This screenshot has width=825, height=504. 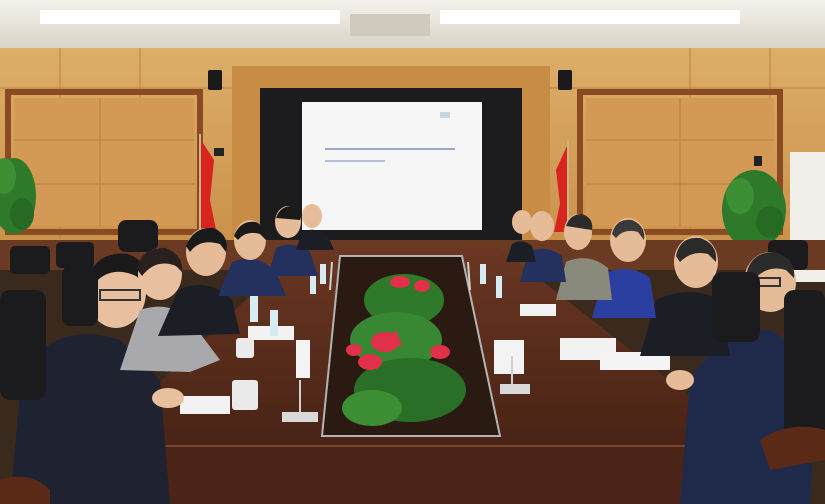 I want to click on wall-sensor, so click(x=758, y=161).